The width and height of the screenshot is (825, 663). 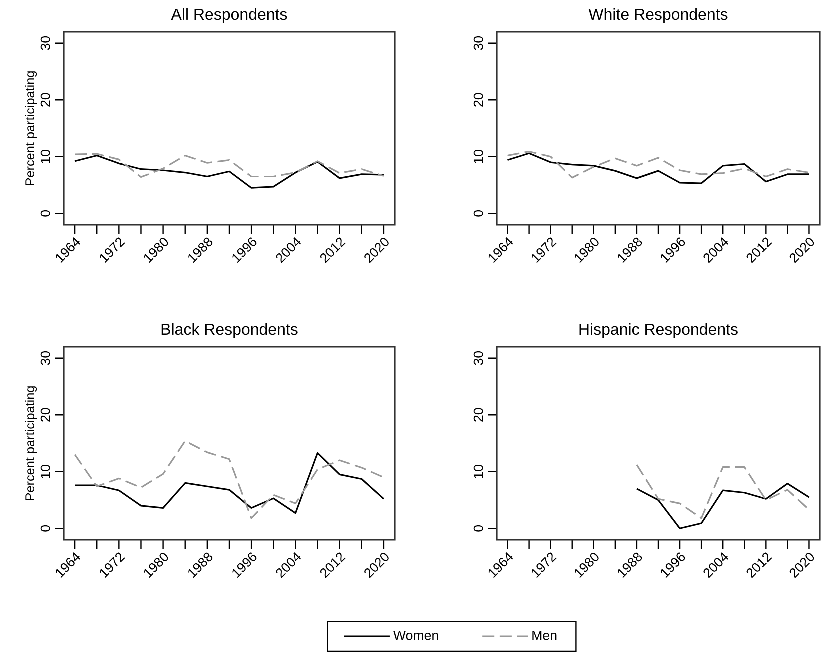 I want to click on chart-title: All Respondents, so click(x=229, y=16).